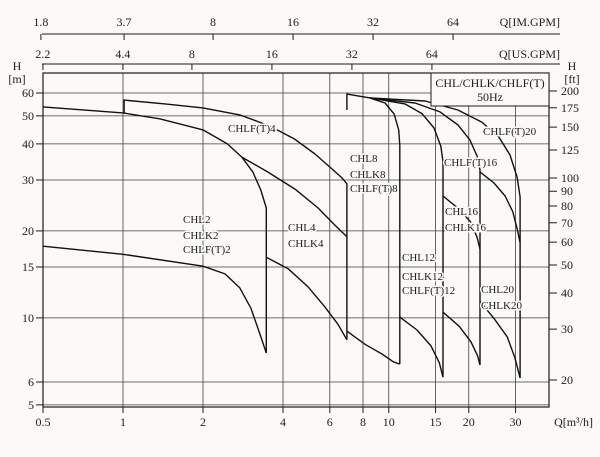  What do you see at coordinates (200, 236) in the screenshot?
I see `label-chl2-line2: CHLK2` at bounding box center [200, 236].